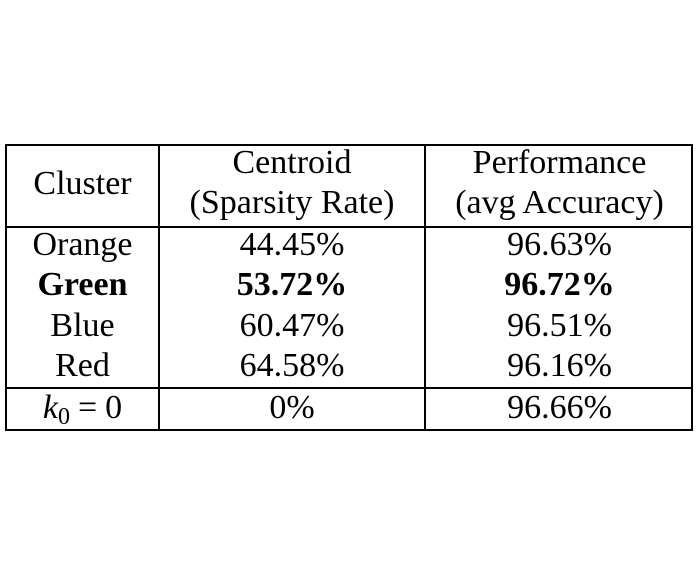  I want to click on baseline-label: k0 = 0, so click(82, 412).